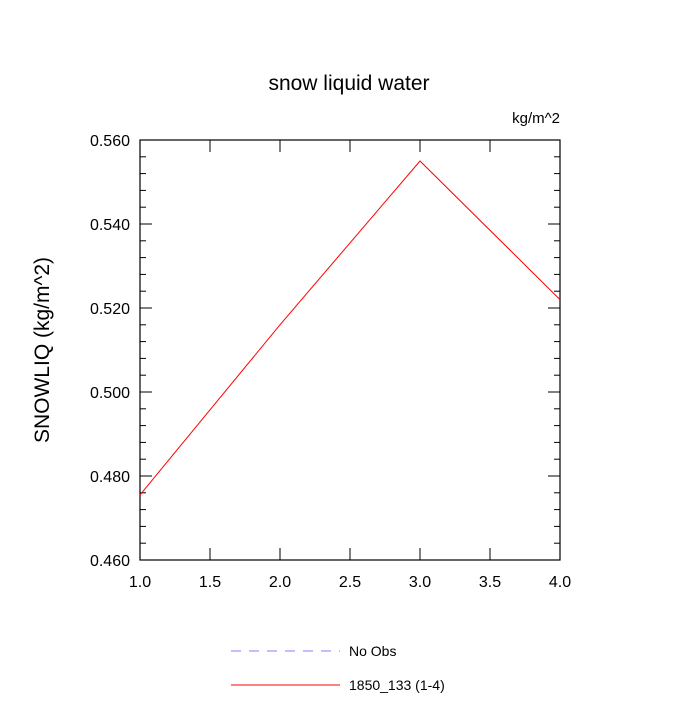  I want to click on legend-label: No Obs, so click(372, 651).